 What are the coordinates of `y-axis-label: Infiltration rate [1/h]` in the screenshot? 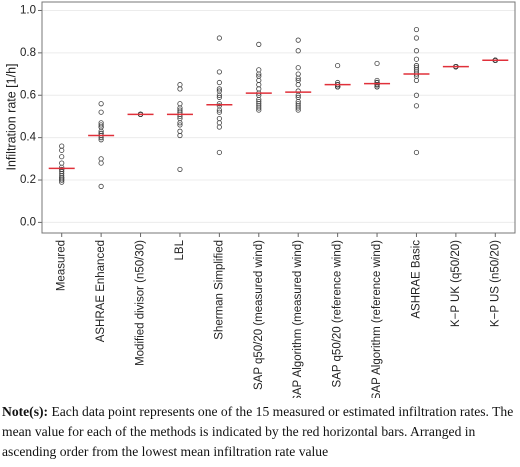 It's located at (11, 116).